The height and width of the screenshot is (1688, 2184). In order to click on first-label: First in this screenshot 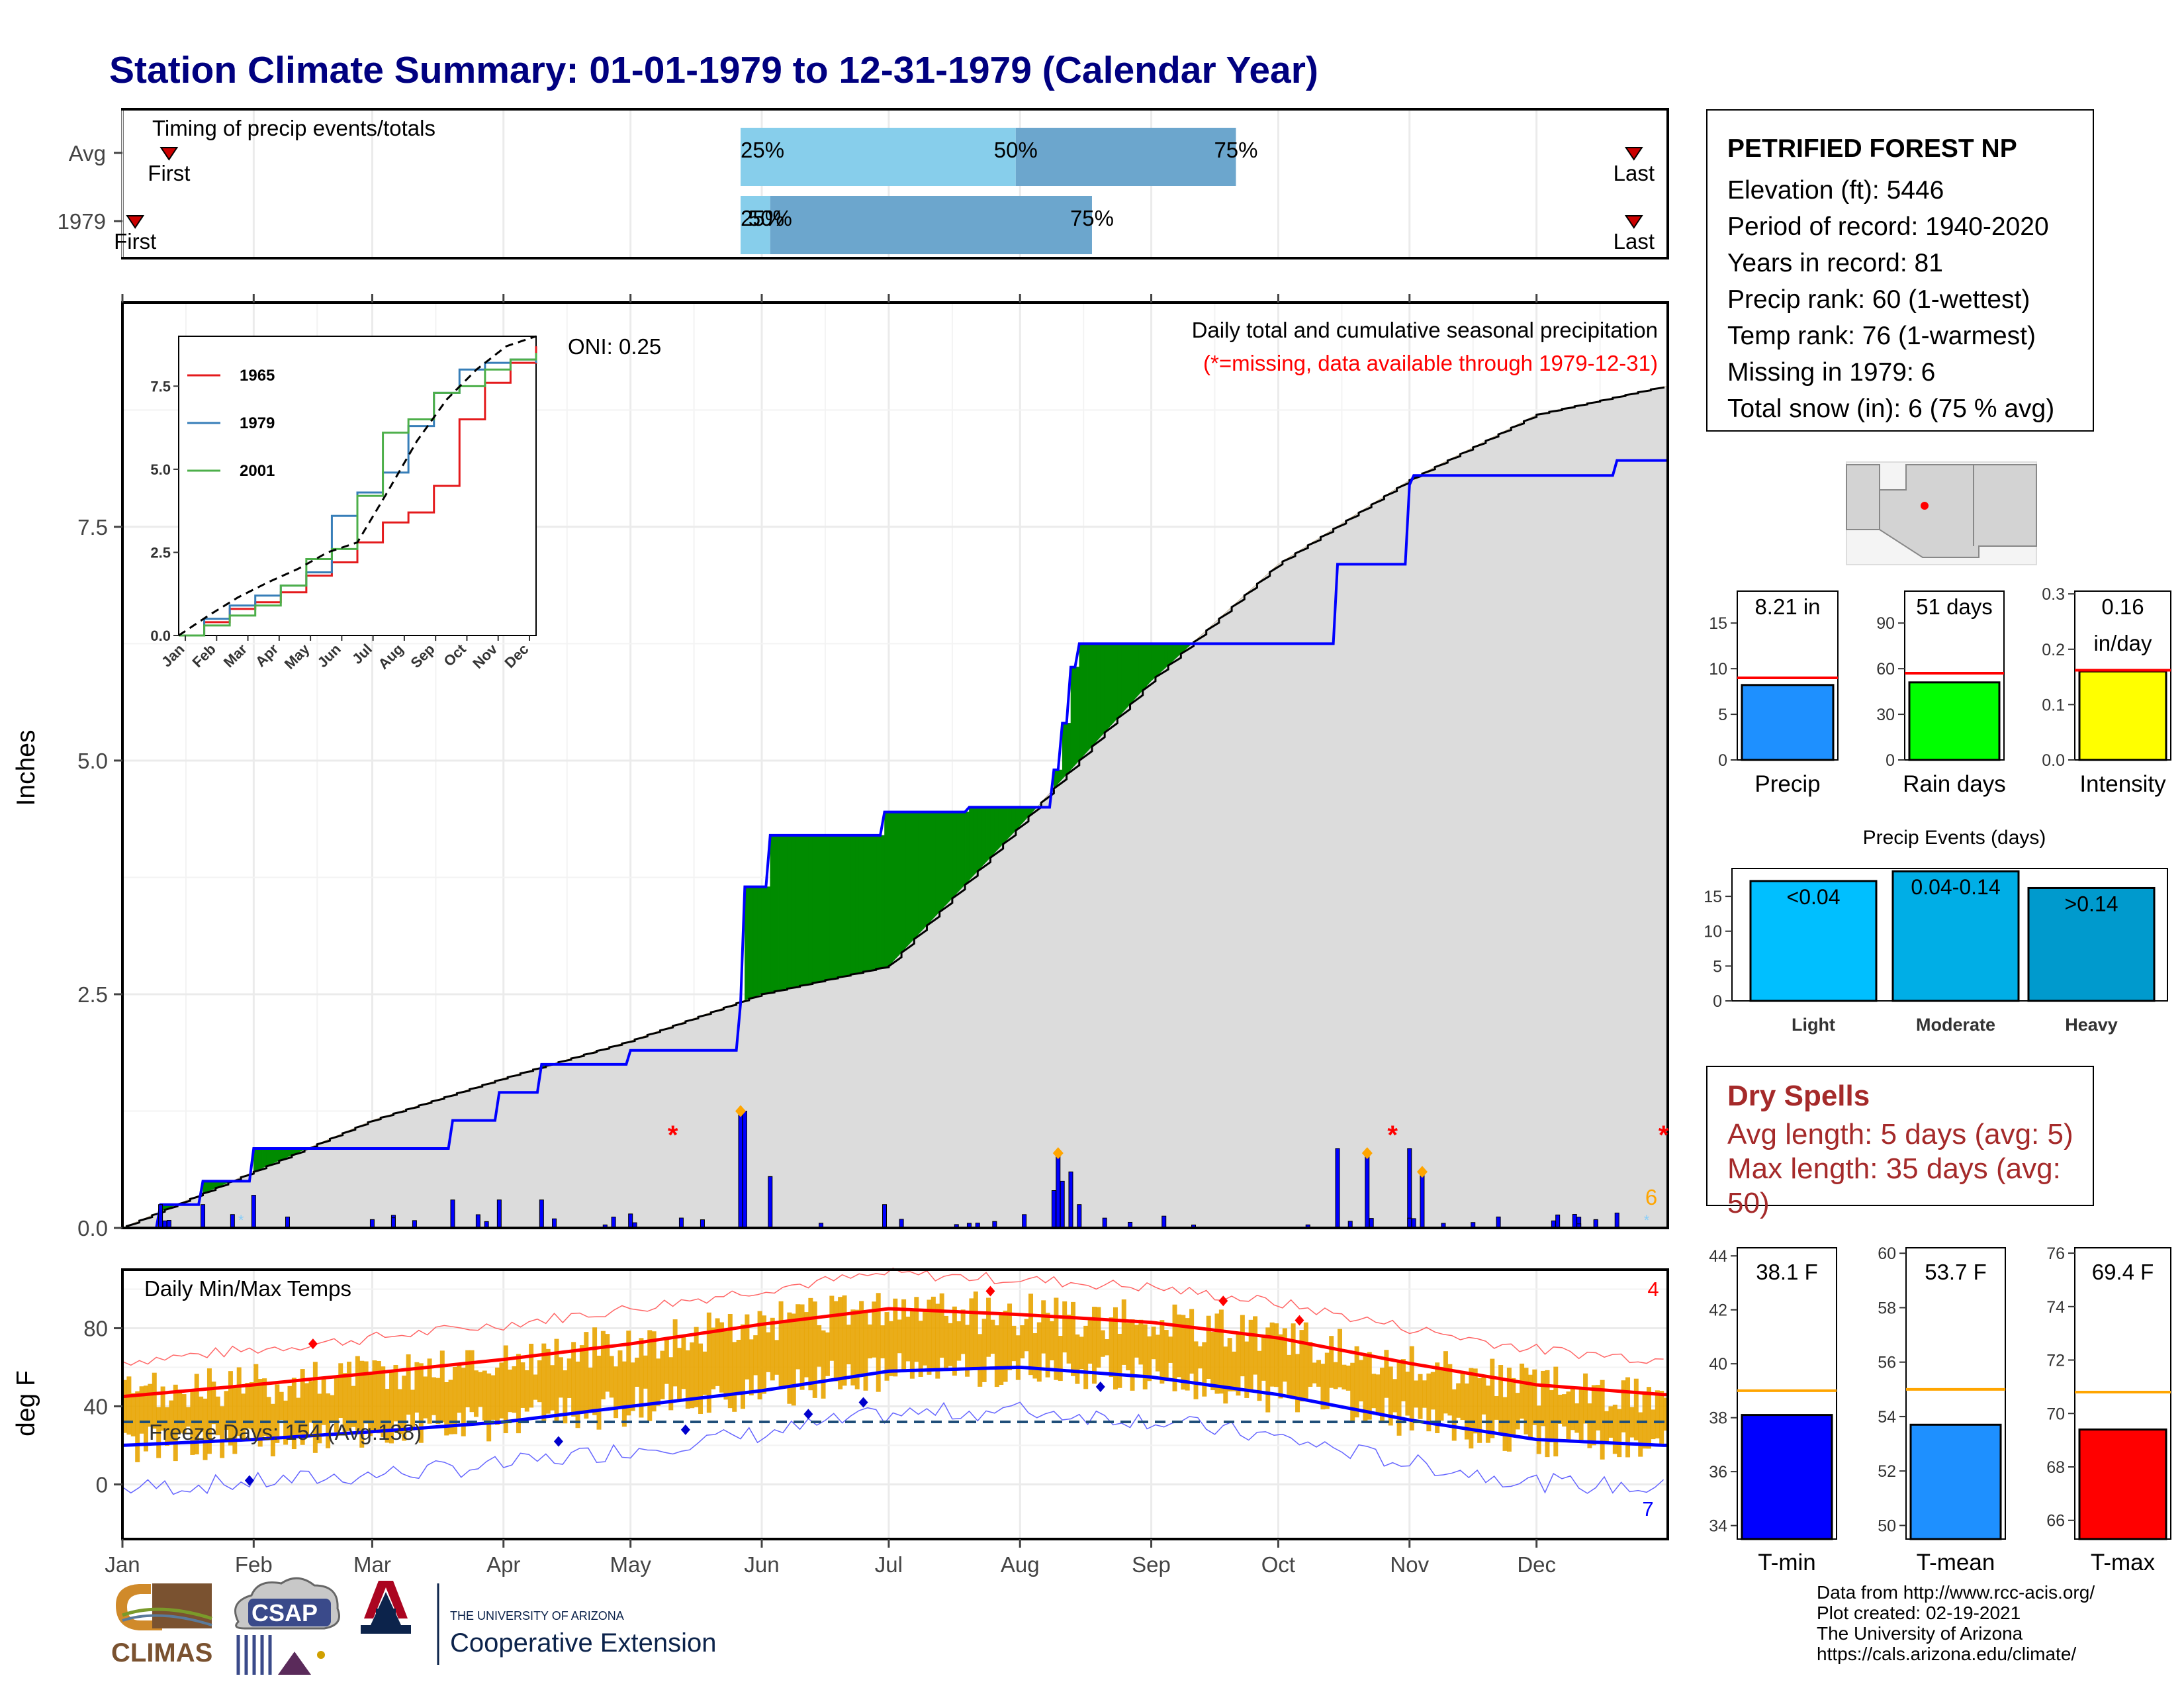, I will do `click(135, 241)`.